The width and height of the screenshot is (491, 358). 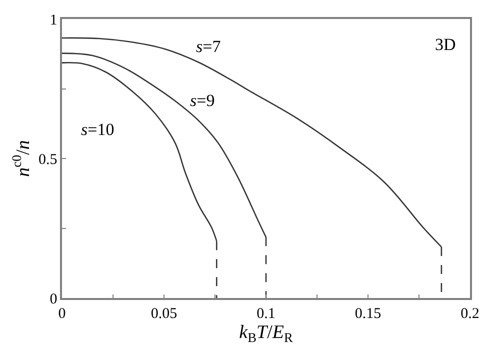 I want to click on x-tick-label: 0.2, so click(x=470, y=314).